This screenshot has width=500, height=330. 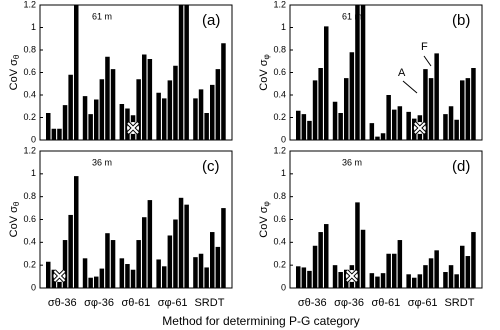 What do you see at coordinates (423, 303) in the screenshot?
I see `x-tick-label: σφ-61` at bounding box center [423, 303].